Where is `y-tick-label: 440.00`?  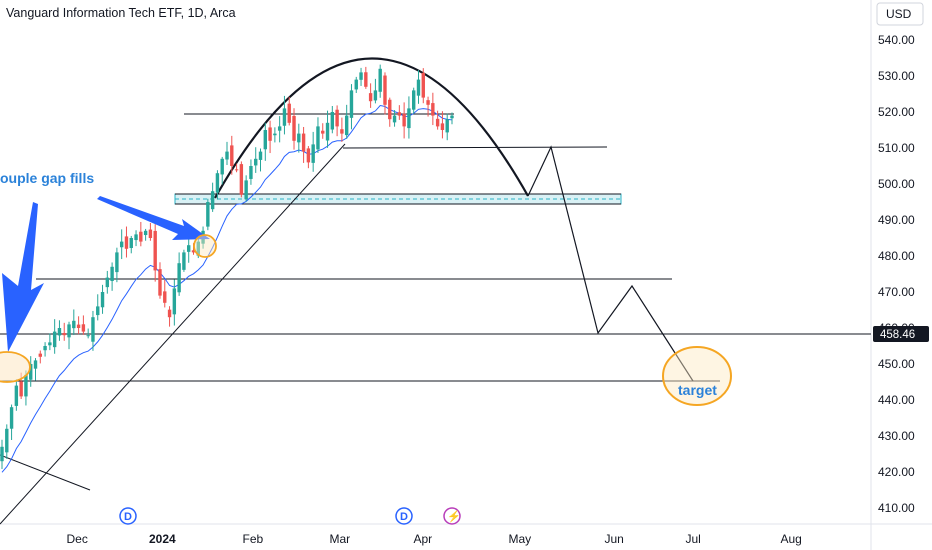 y-tick-label: 440.00 is located at coordinates (896, 400).